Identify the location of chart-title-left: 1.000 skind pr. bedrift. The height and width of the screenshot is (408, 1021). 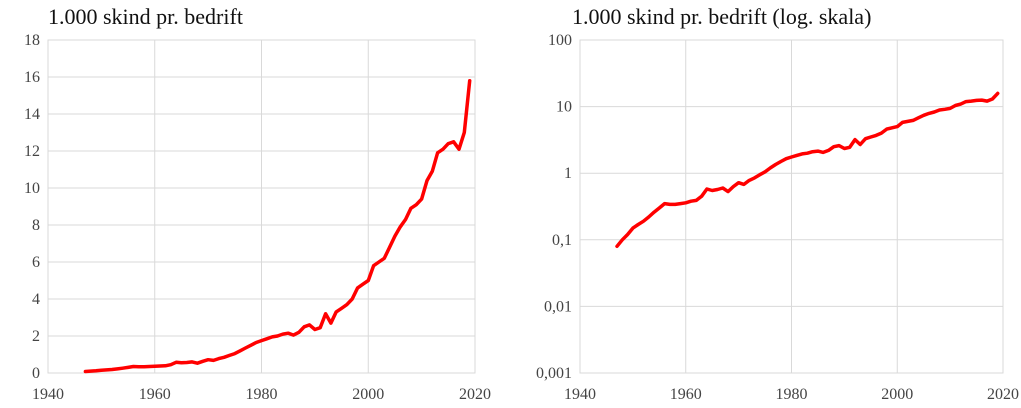
(145, 16).